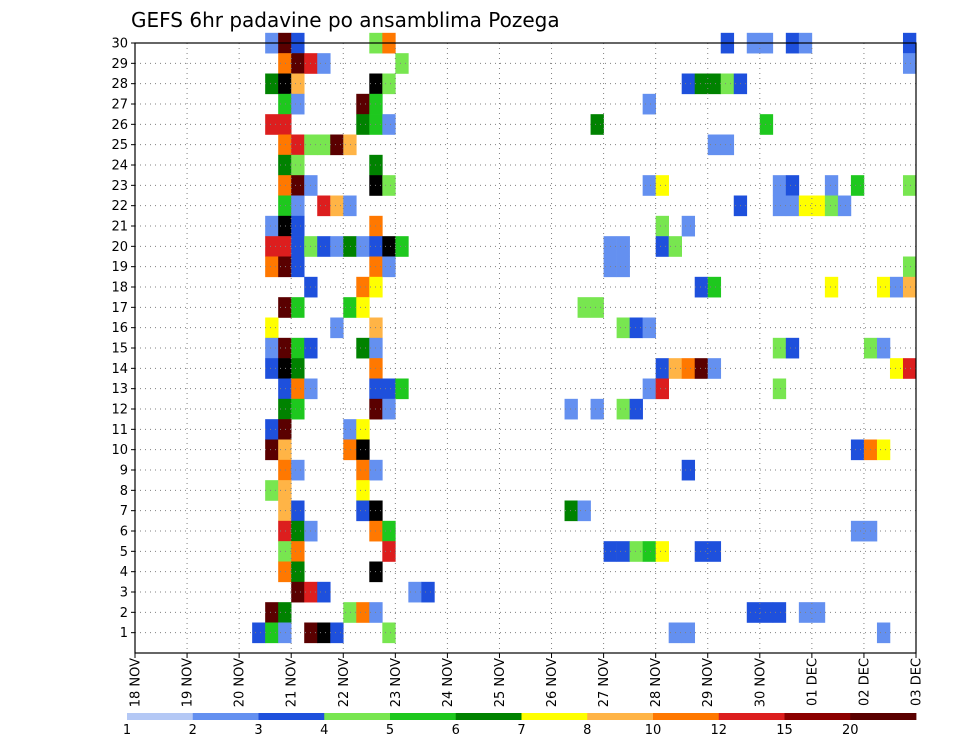 Image resolution: width=960 pixels, height=742 pixels. What do you see at coordinates (119, 145) in the screenshot?
I see `y-tick-label: 25` at bounding box center [119, 145].